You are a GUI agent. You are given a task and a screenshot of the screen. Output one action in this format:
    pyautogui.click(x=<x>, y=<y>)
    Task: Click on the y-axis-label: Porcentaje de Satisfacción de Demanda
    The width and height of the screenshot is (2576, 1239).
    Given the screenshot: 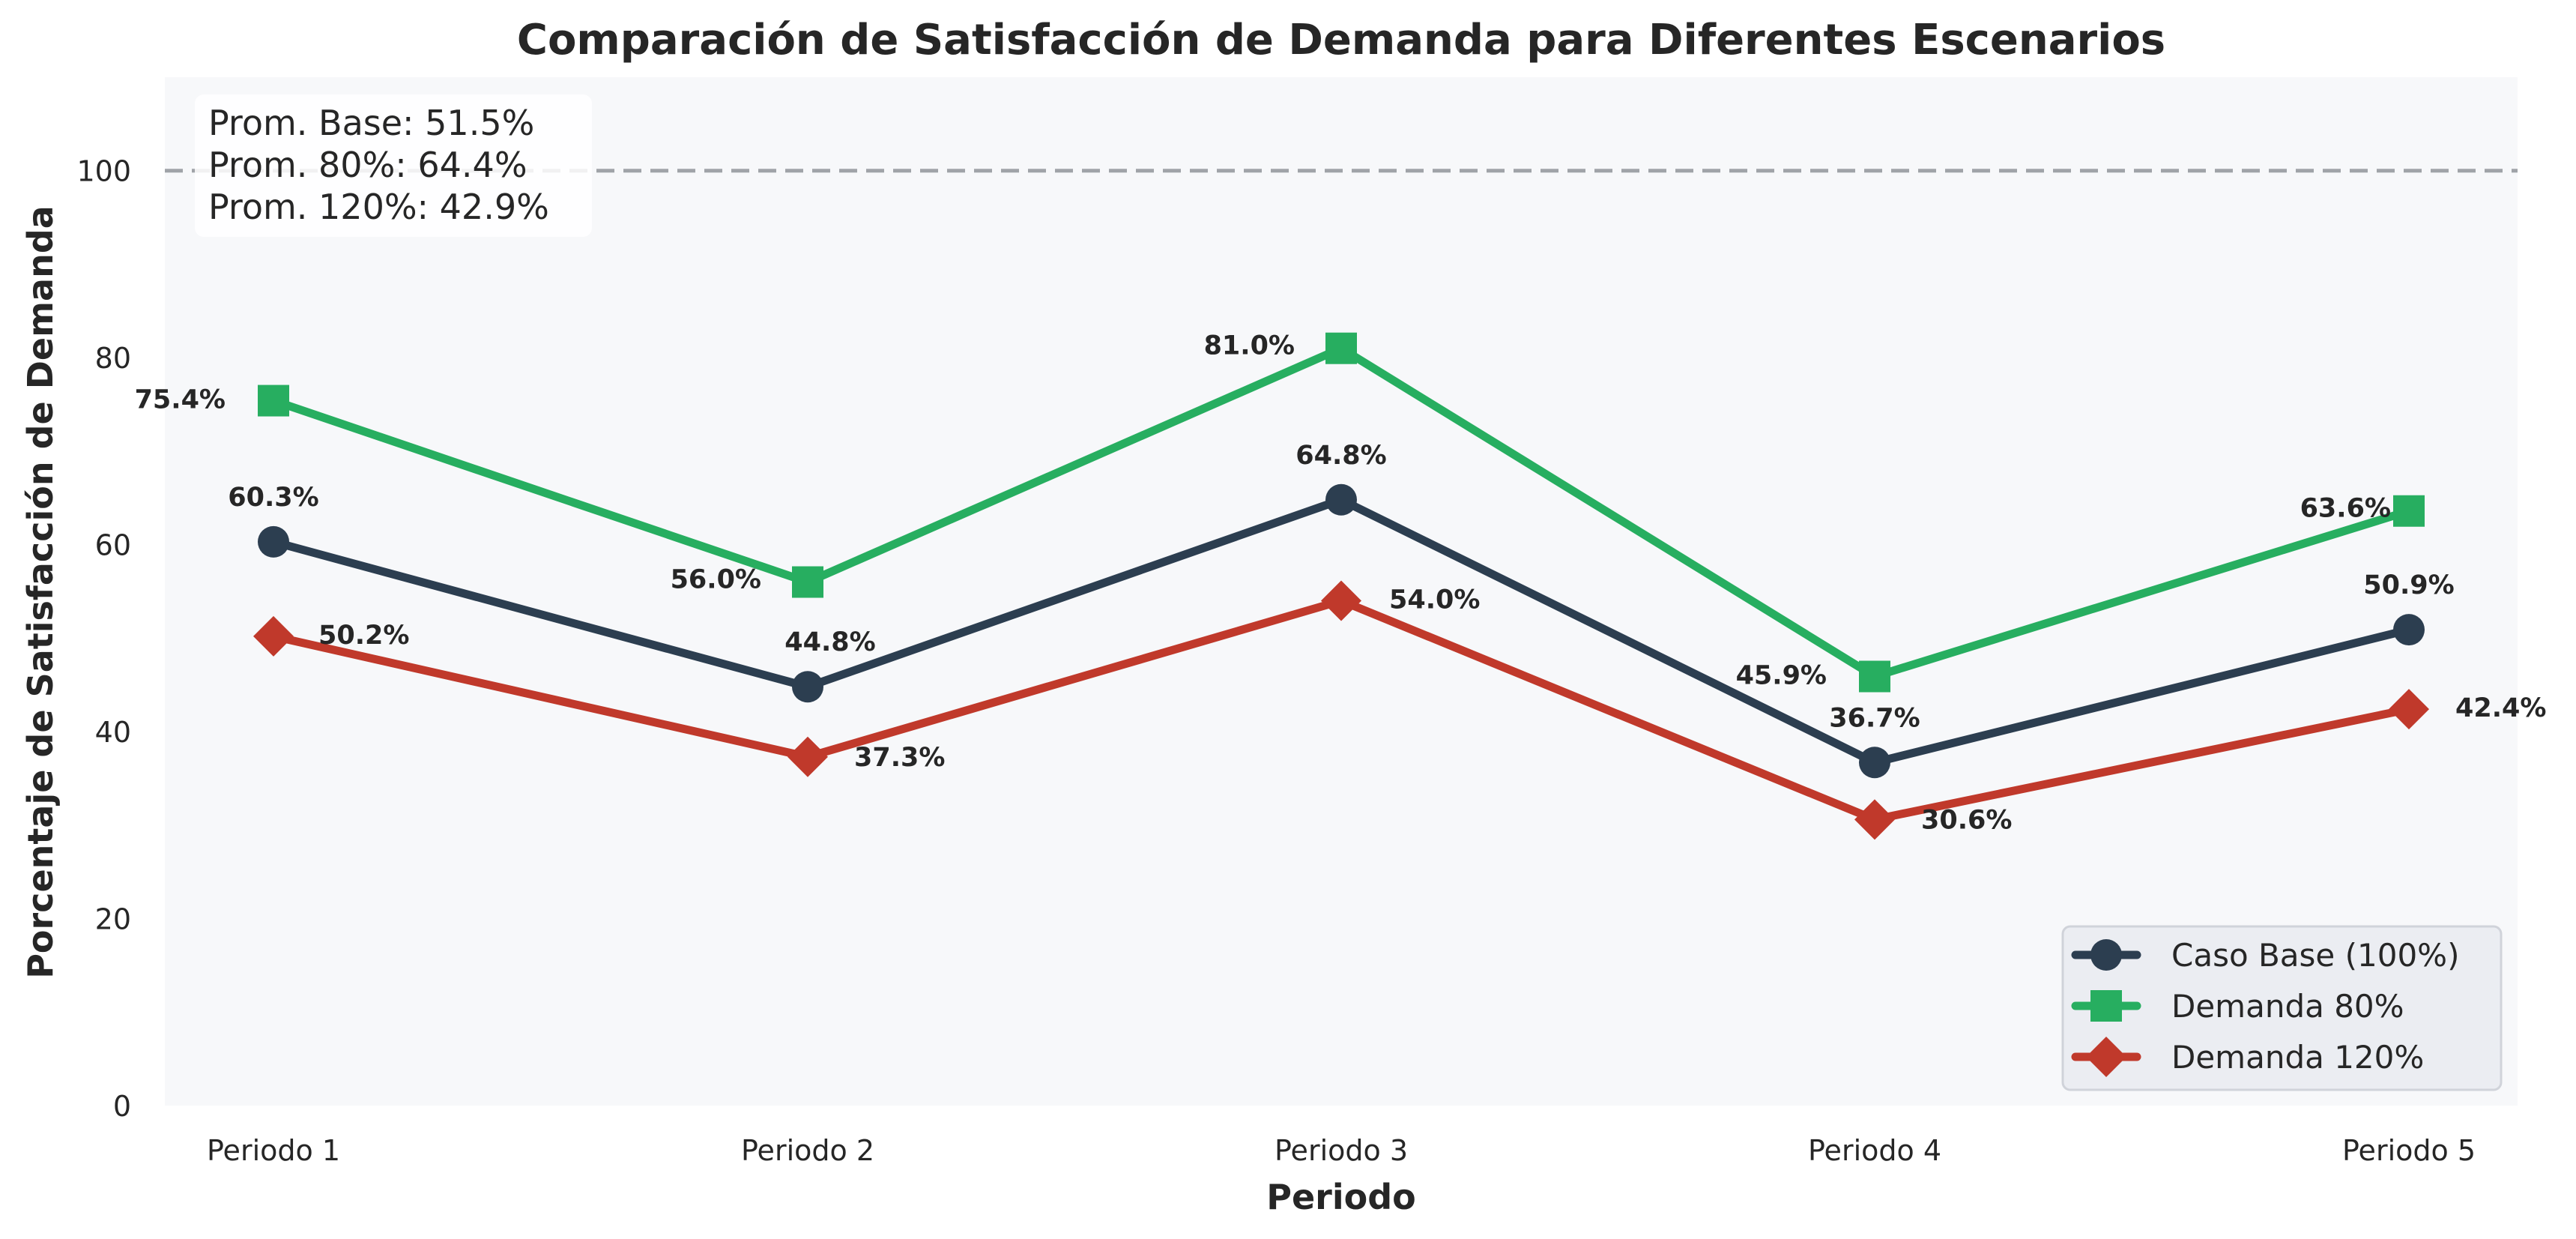 What is the action you would take?
    pyautogui.click(x=40, y=592)
    